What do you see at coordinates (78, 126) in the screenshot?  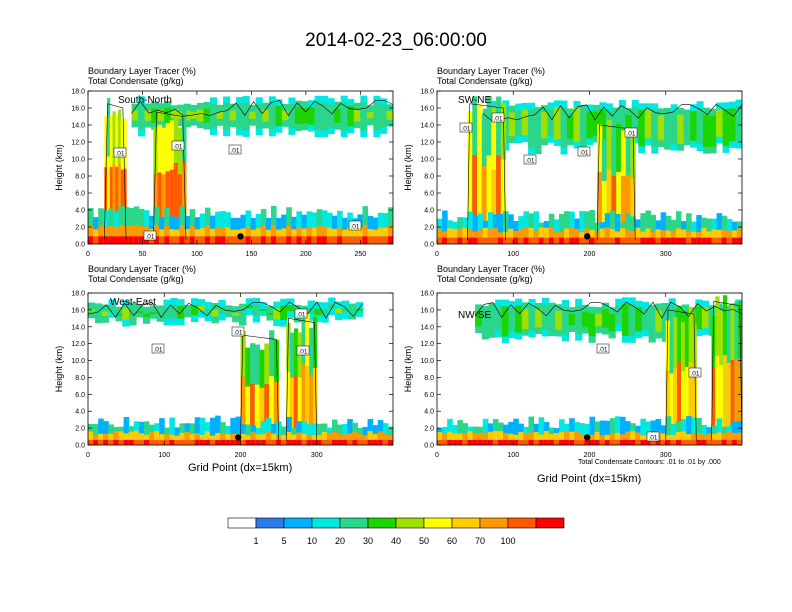 I see `y-tick-label: 14.0` at bounding box center [78, 126].